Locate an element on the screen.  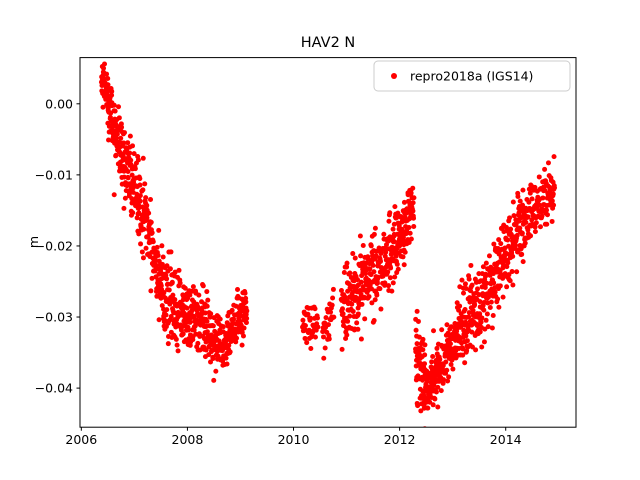
x-tick-label: 2014 is located at coordinates (506, 439).